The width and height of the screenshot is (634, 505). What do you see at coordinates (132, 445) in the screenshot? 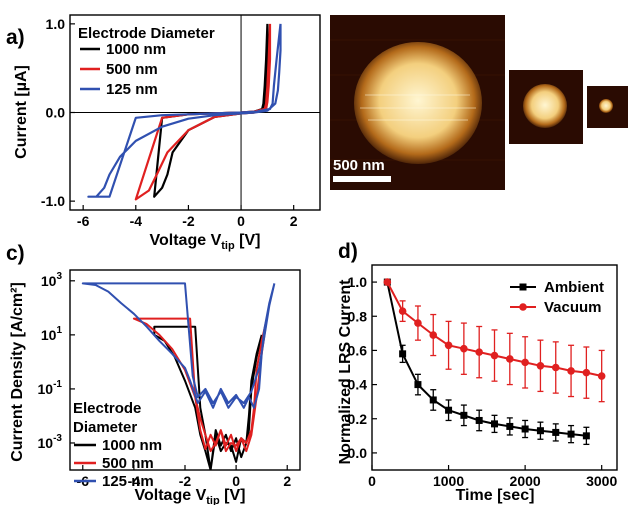
I see `panel-c-legend-label: 1000 nm` at bounding box center [132, 445].